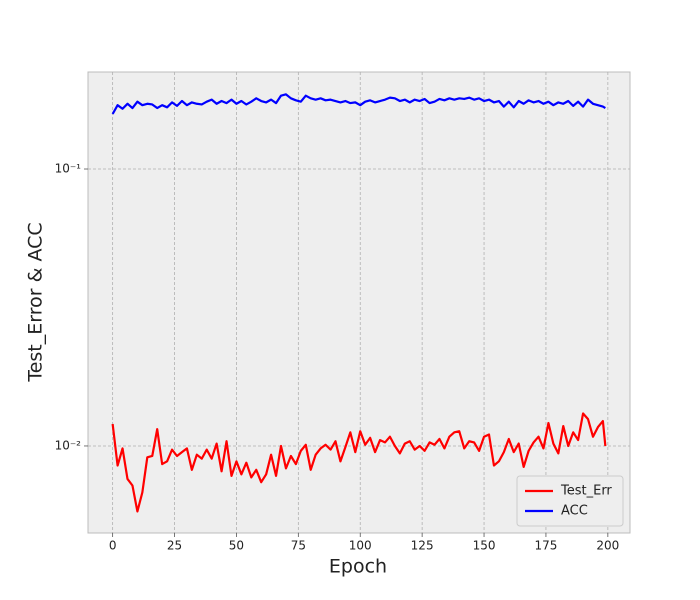 This screenshot has width=700, height=600. I want to click on x-tick-label: 50, so click(236, 546).